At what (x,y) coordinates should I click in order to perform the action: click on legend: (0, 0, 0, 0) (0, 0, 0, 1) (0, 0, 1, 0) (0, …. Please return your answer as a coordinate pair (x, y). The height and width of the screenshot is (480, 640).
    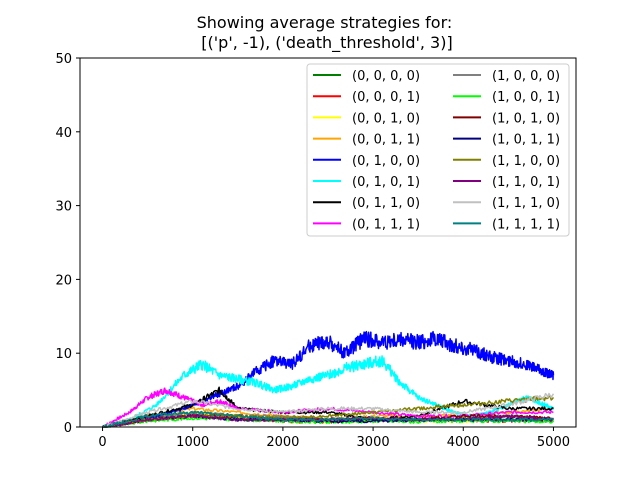
    Looking at the image, I should click on (438, 150).